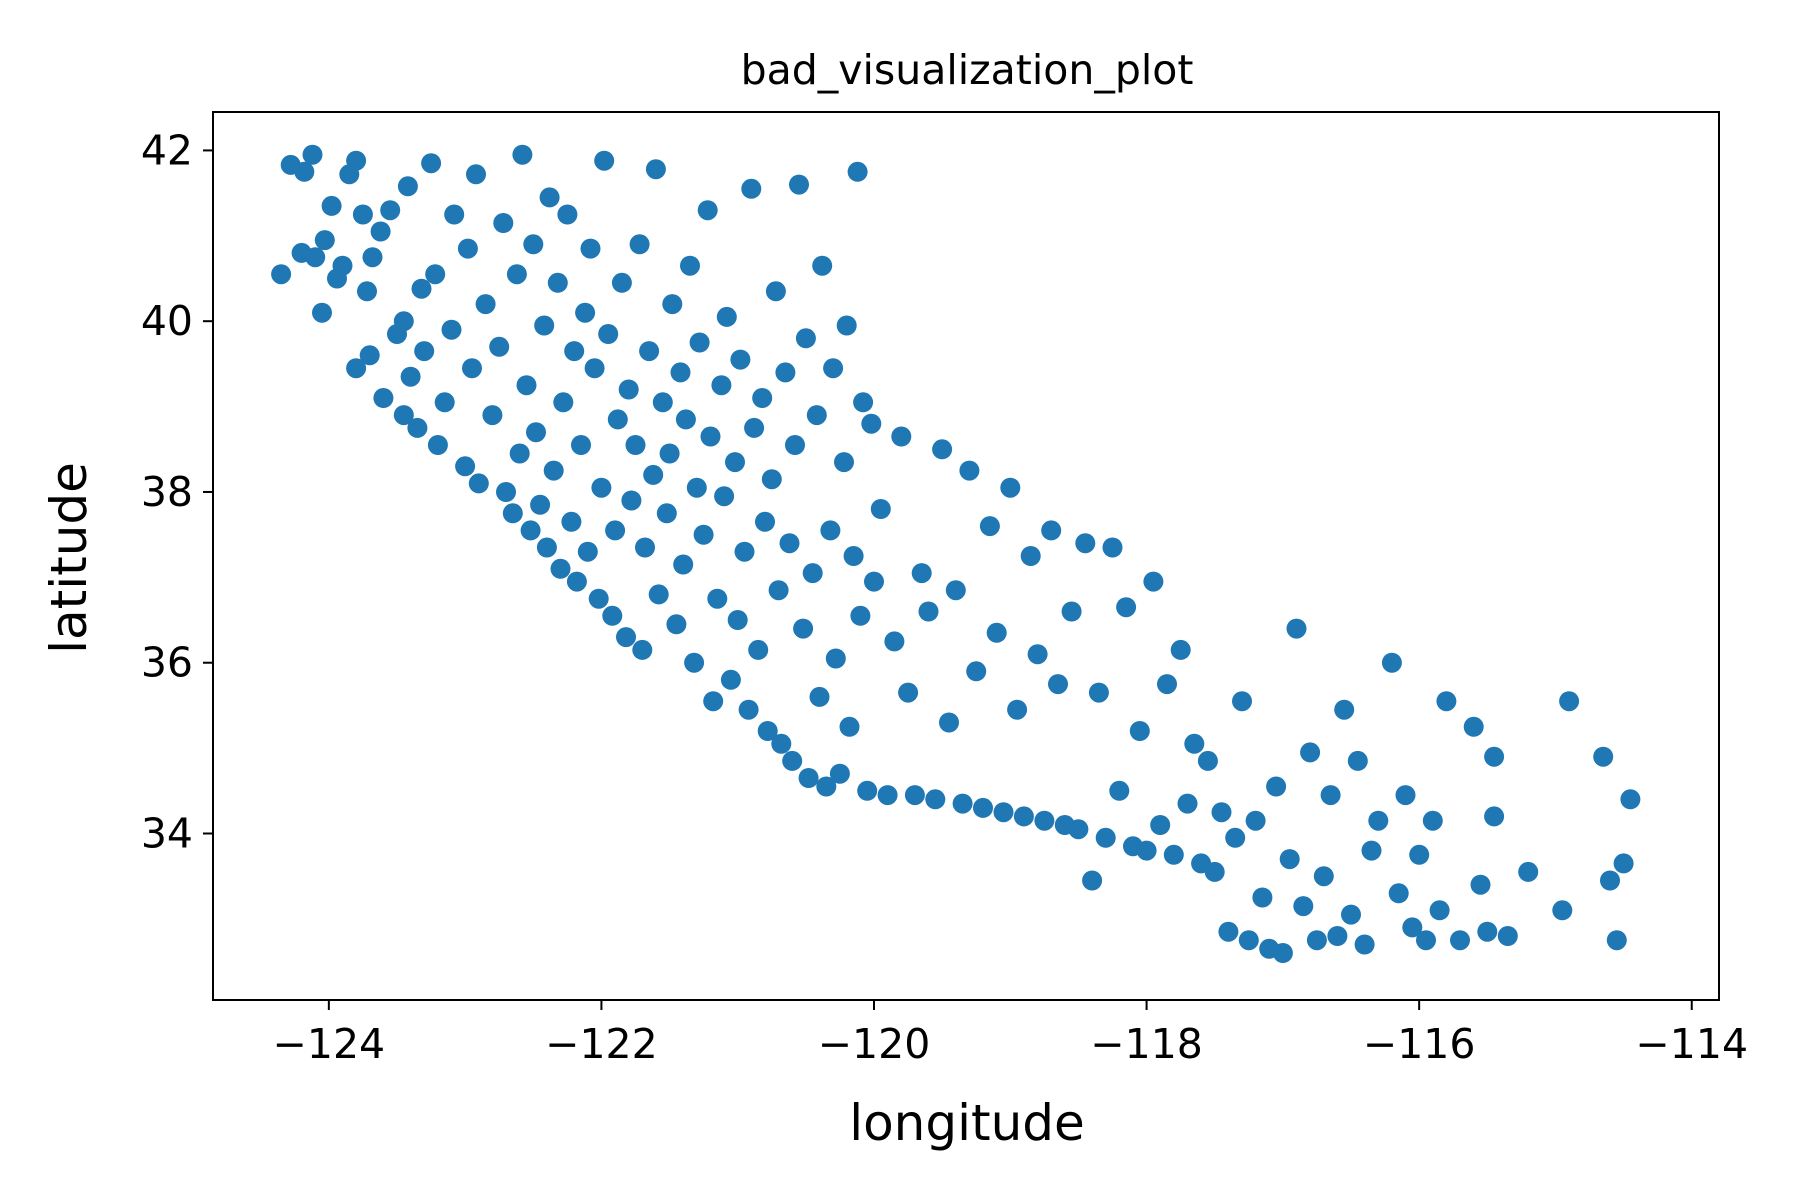  I want to click on chart-title: bad_visualization_plot, so click(967, 70).